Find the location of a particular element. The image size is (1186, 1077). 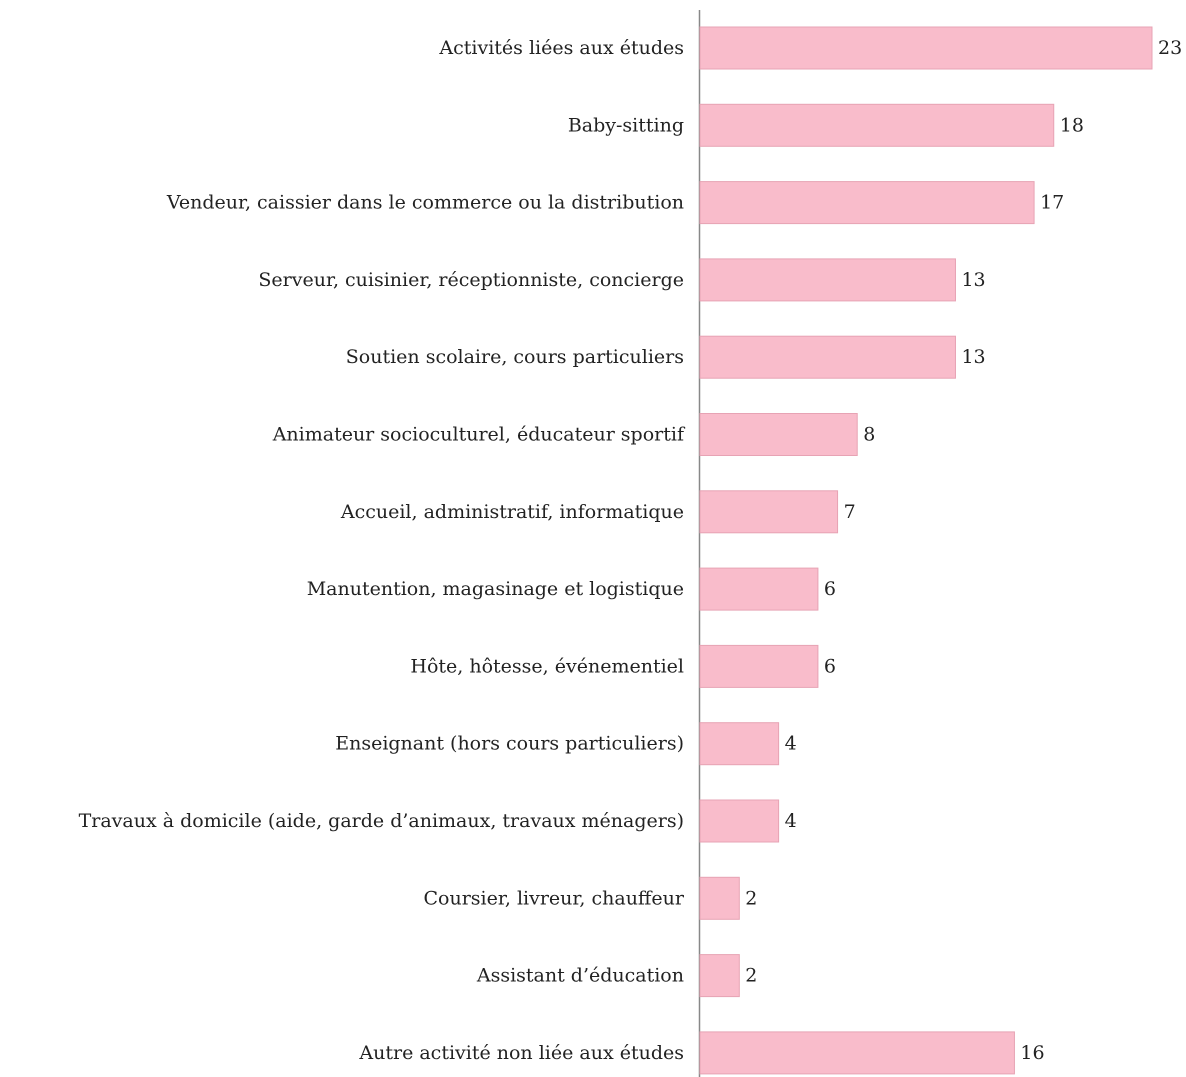

category-label: Activités liées aux études is located at coordinates (561, 48).